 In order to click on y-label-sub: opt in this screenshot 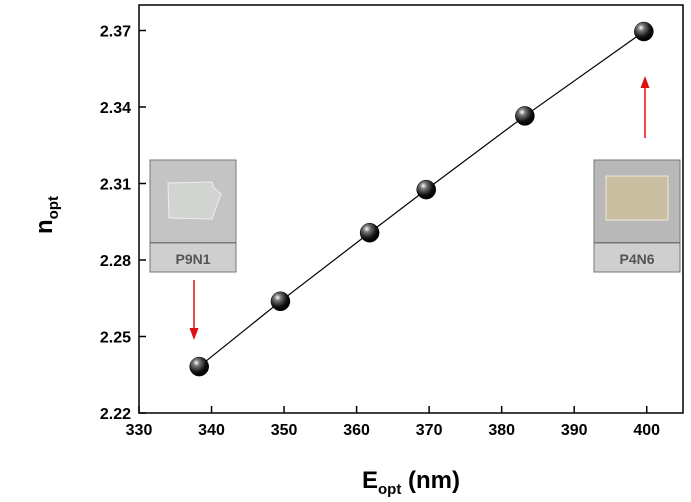, I will do `click(53, 207)`.